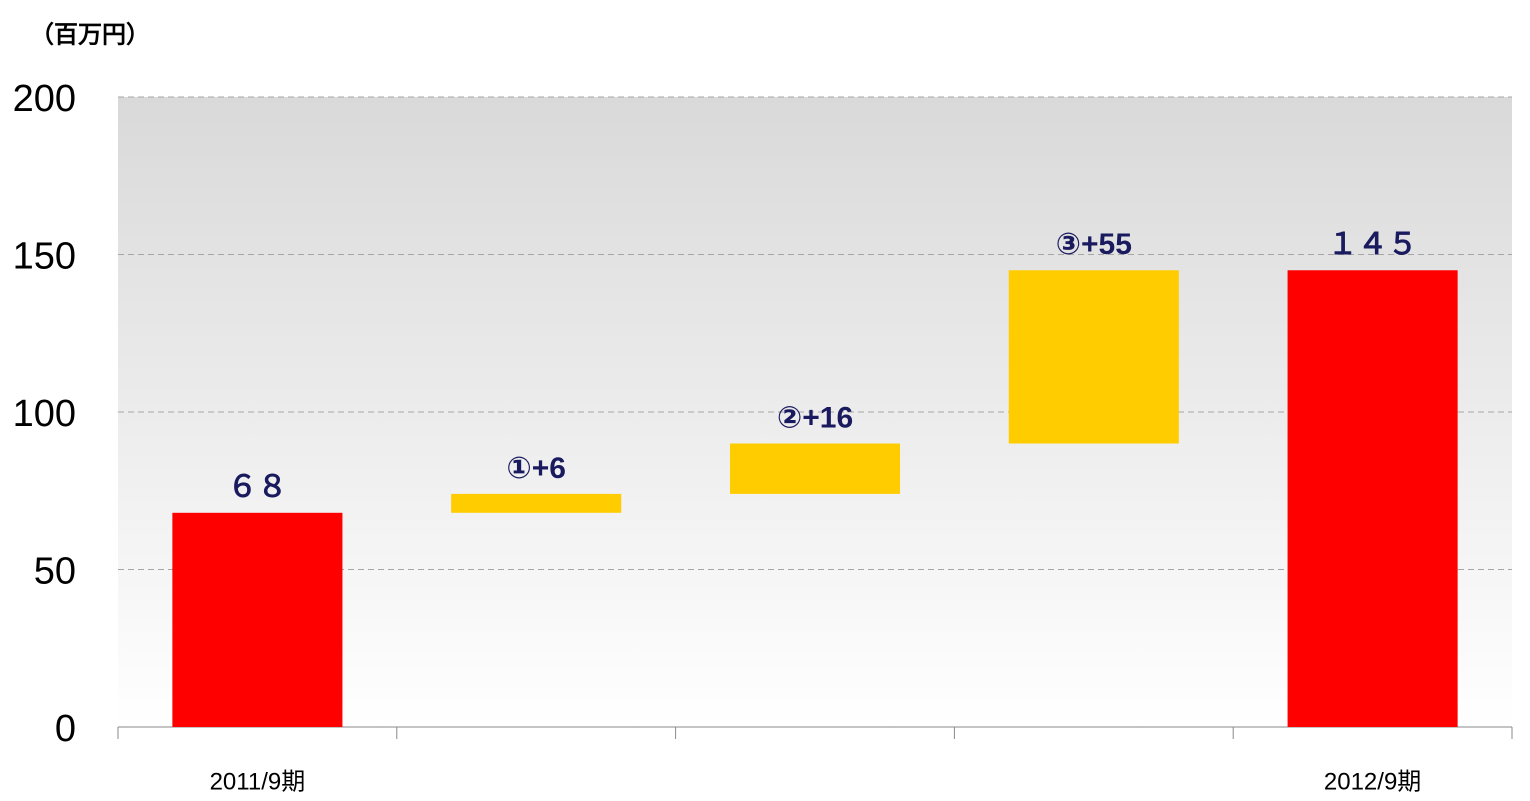  What do you see at coordinates (90, 34) in the screenshot?
I see `y-axis-label: （百万円）` at bounding box center [90, 34].